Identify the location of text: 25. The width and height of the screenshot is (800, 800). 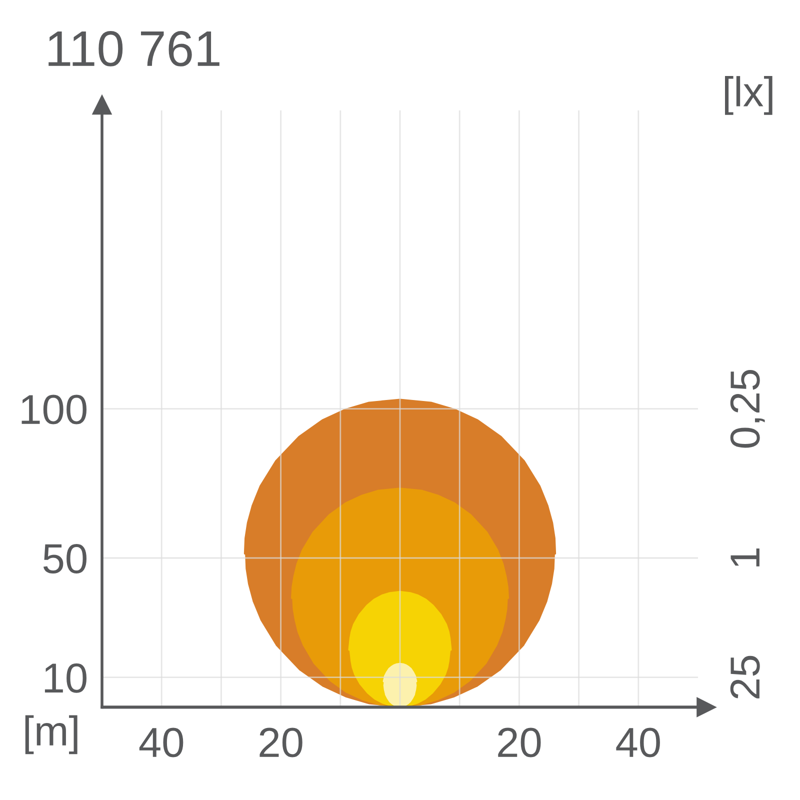
(745, 677).